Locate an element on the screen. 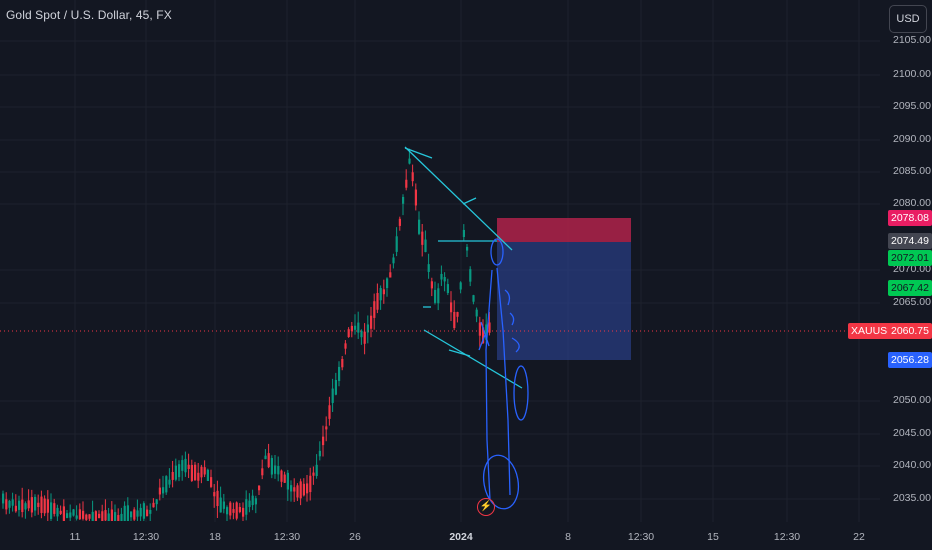 The width and height of the screenshot is (932, 550). time-tick: 18 is located at coordinates (215, 537).